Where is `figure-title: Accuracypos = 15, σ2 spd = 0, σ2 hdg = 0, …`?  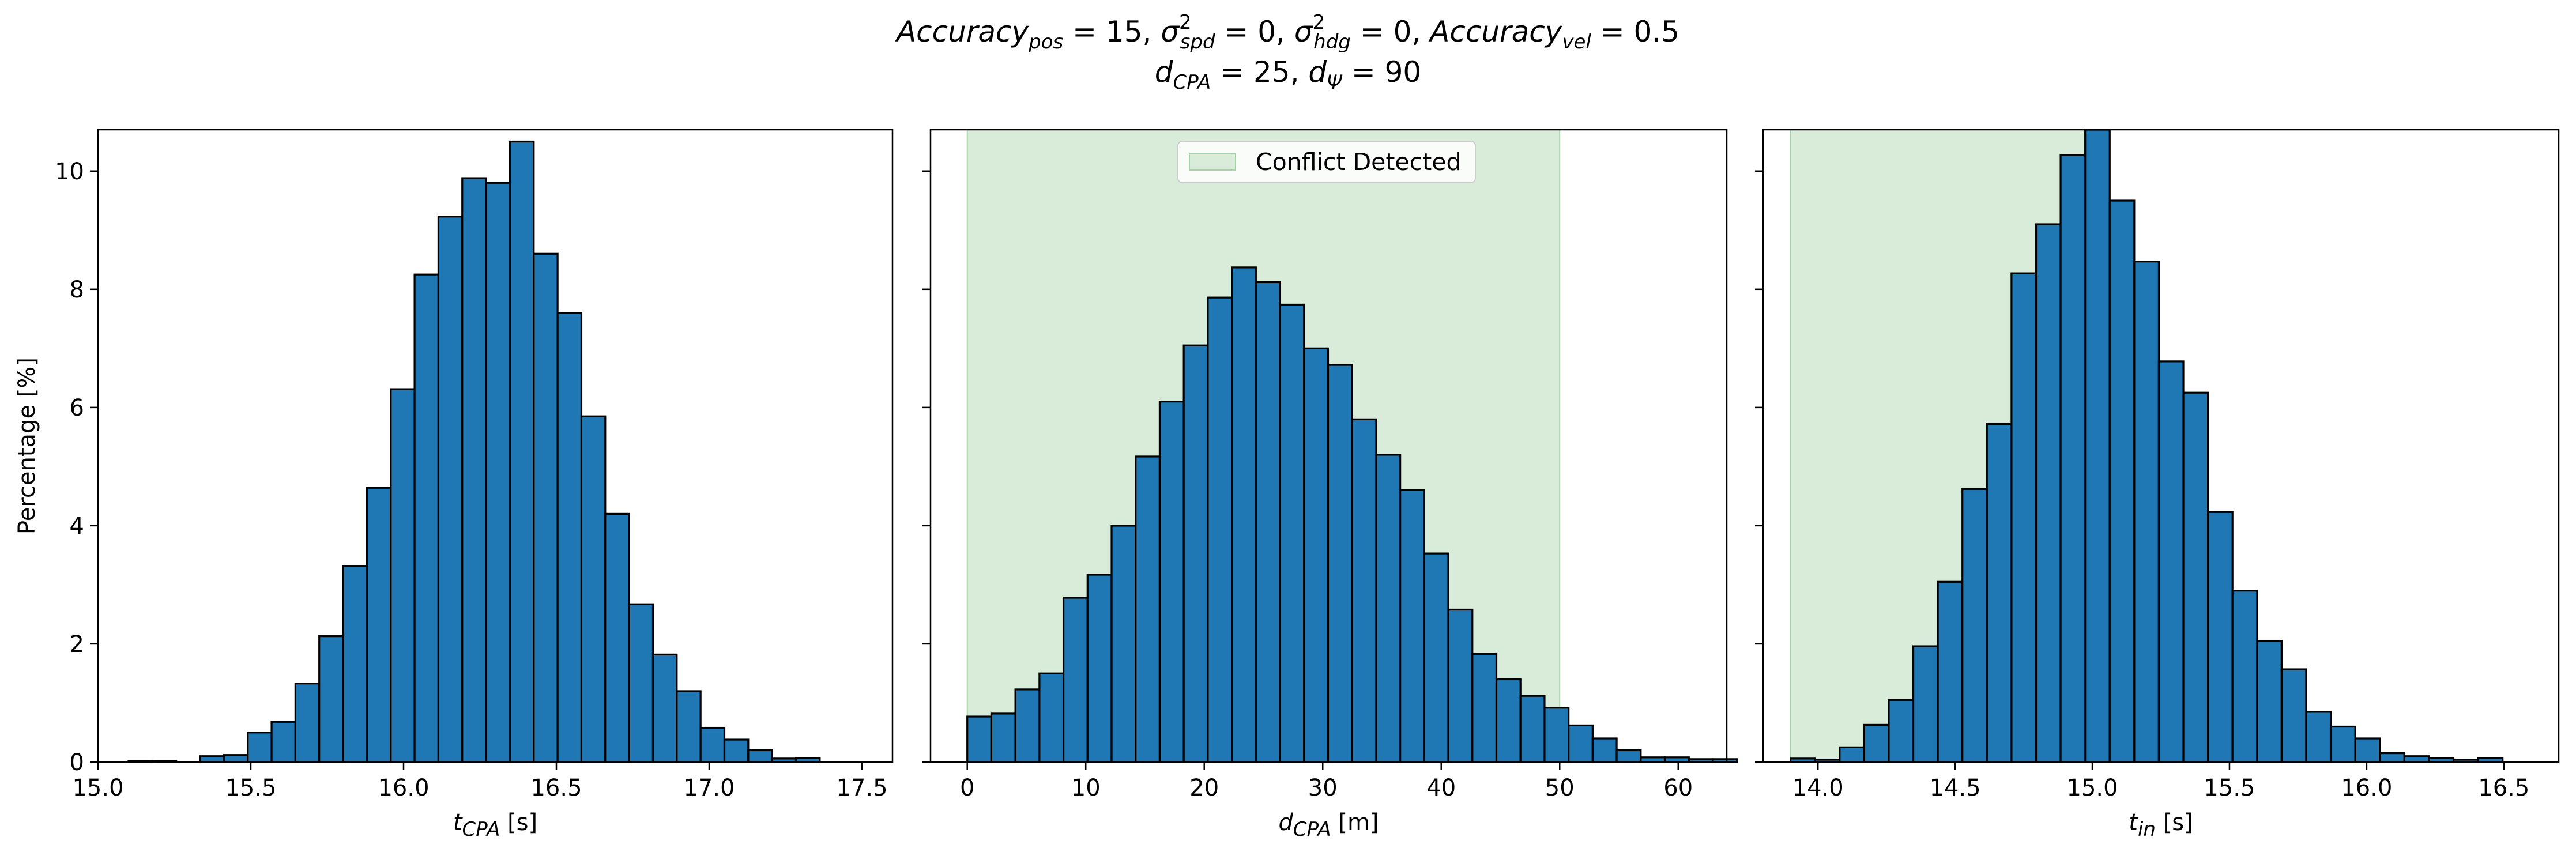 figure-title: Accuracypos = 15, σ2 spd = 0, σ2 hdg = 0, … is located at coordinates (1287, 53).